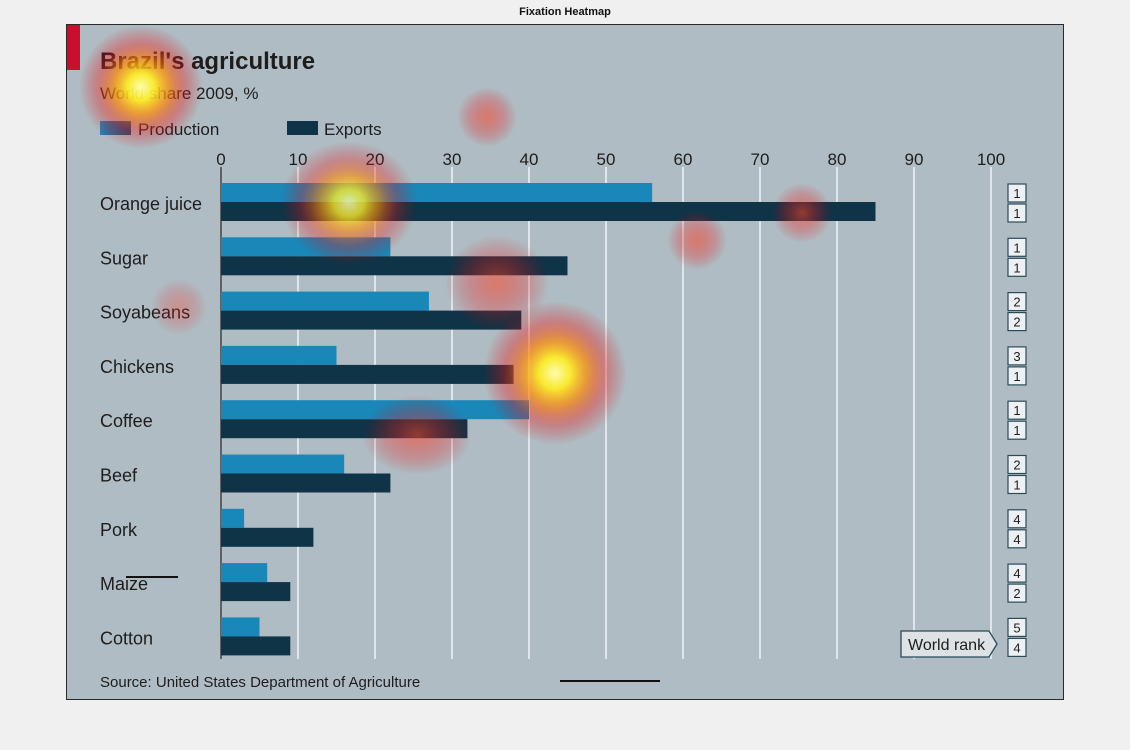 The width and height of the screenshot is (1130, 750). I want to click on category-label: Sugar, so click(124, 258).